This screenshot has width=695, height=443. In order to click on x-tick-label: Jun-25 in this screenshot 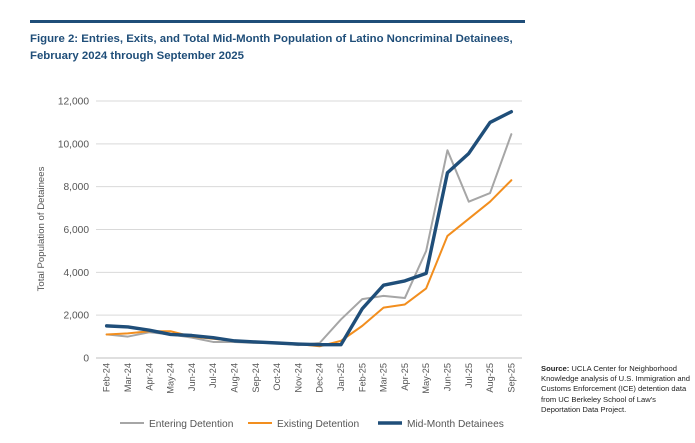, I will do `click(447, 377)`.